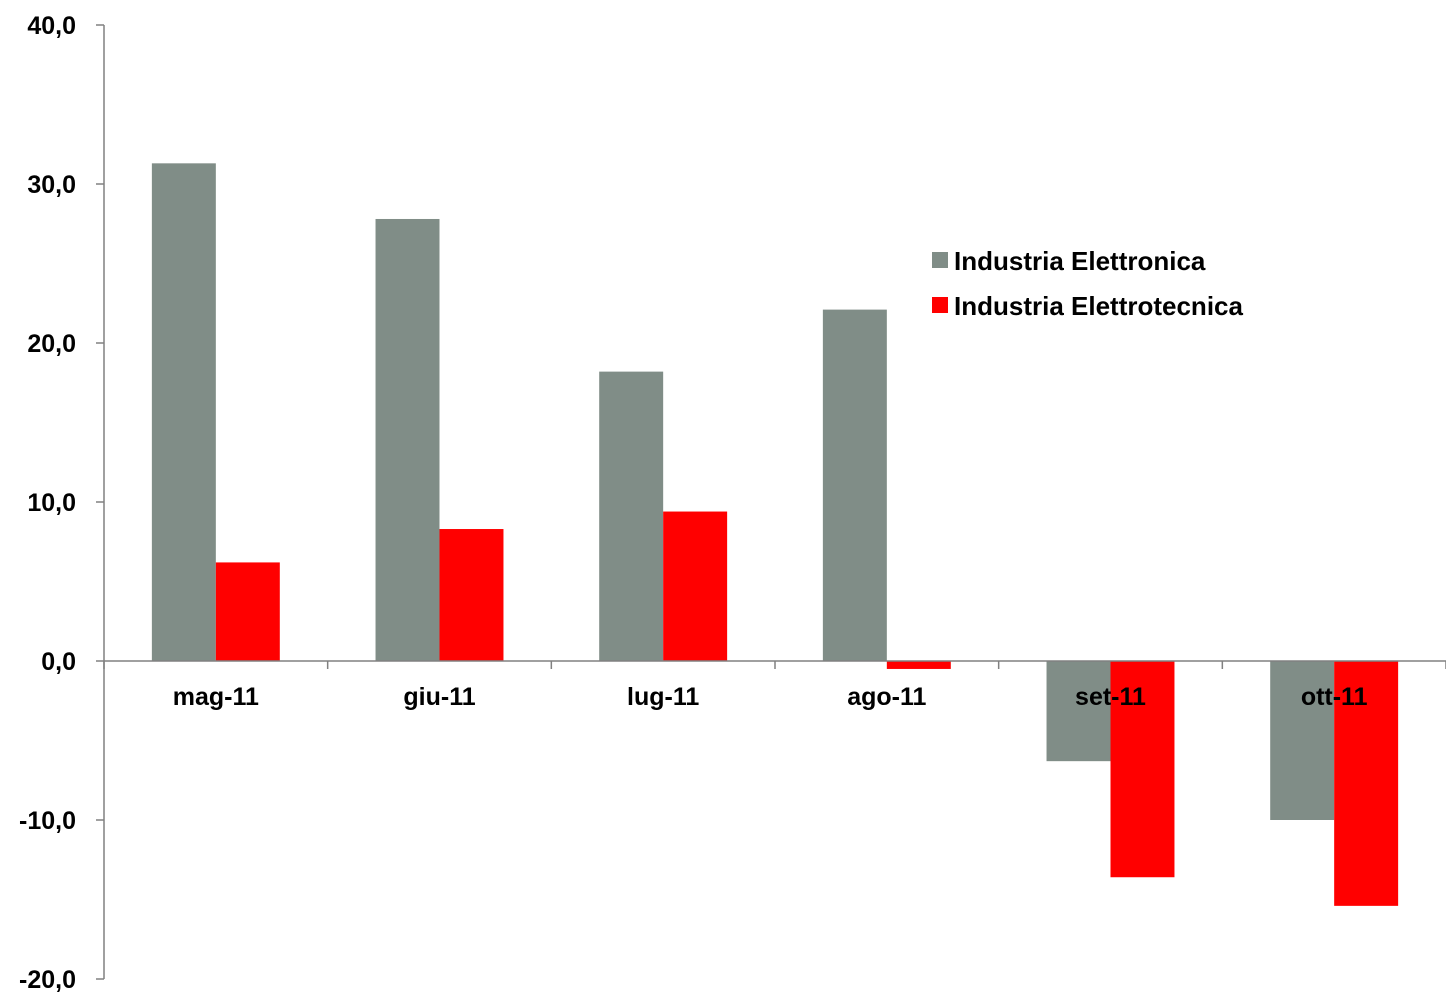 This screenshot has height=994, width=1446. What do you see at coordinates (439, 697) in the screenshot?
I see `x-category-label: giu-11` at bounding box center [439, 697].